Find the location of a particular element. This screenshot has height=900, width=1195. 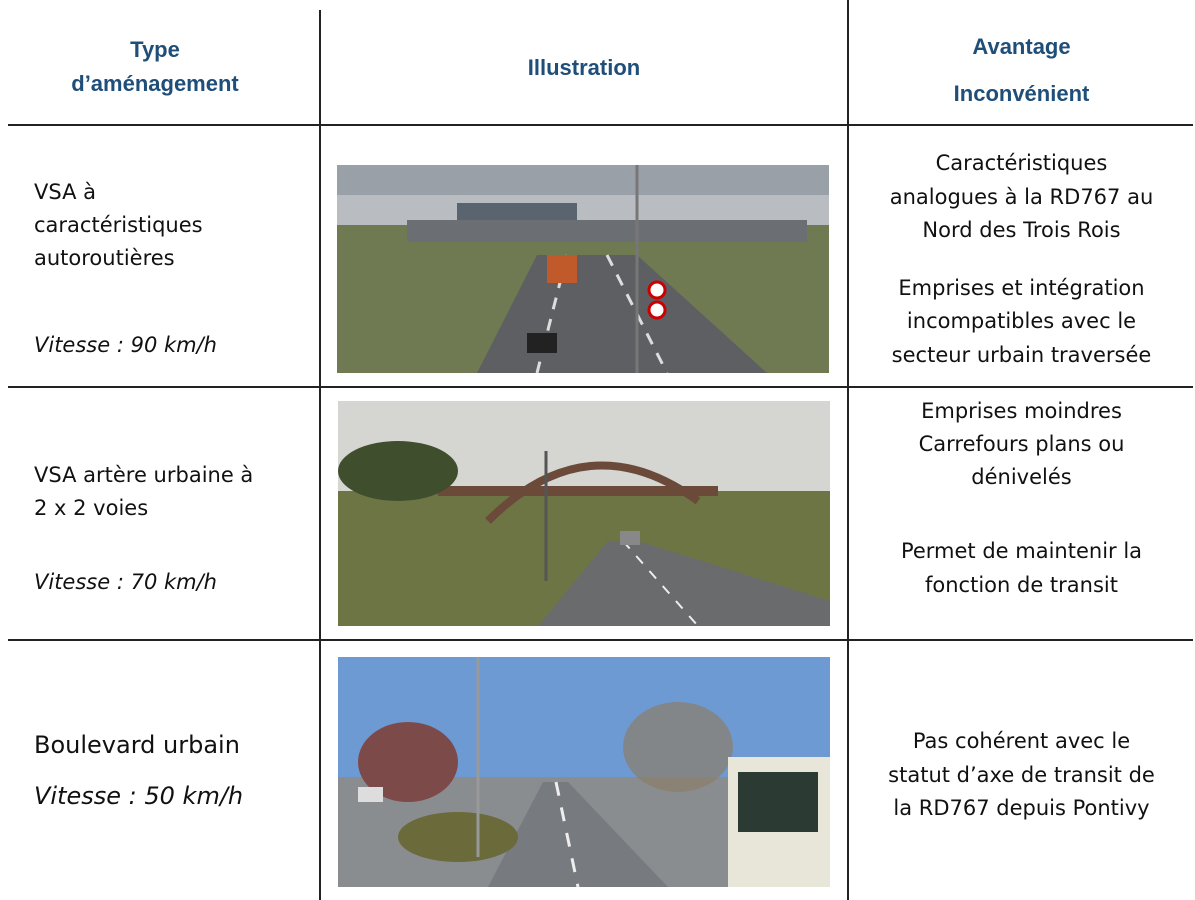

type-text: VSA artère urbaine à is located at coordinates (144, 475).